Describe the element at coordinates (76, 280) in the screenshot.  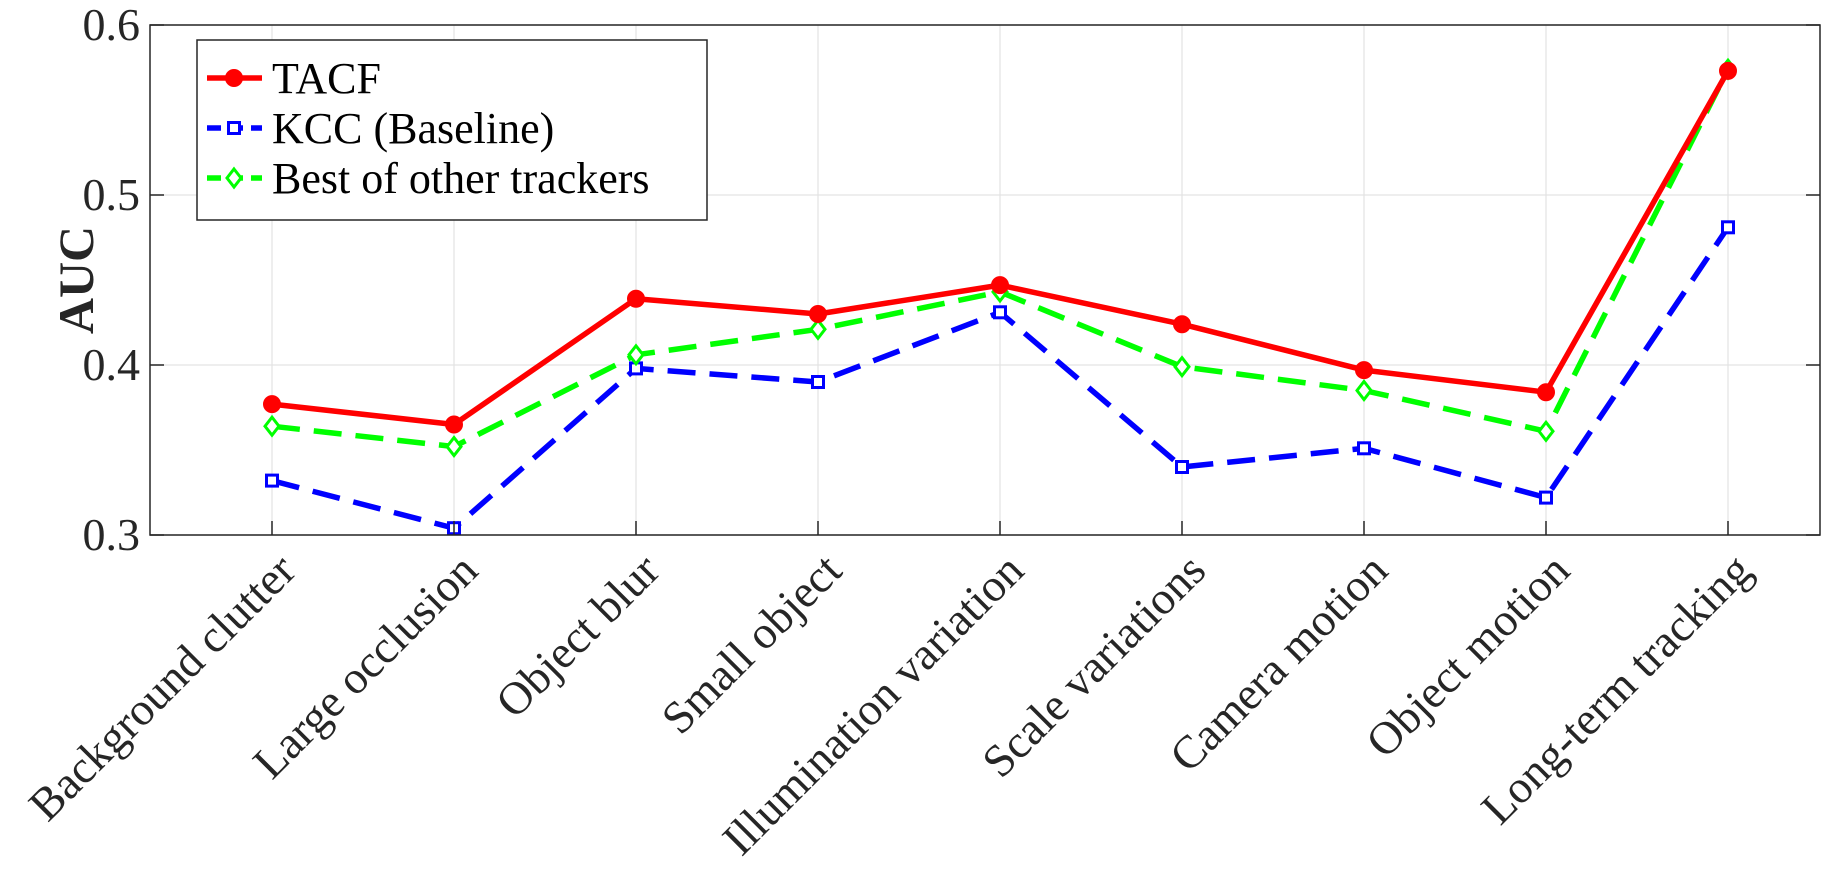
I see `y-axis-title: AUC` at that location.